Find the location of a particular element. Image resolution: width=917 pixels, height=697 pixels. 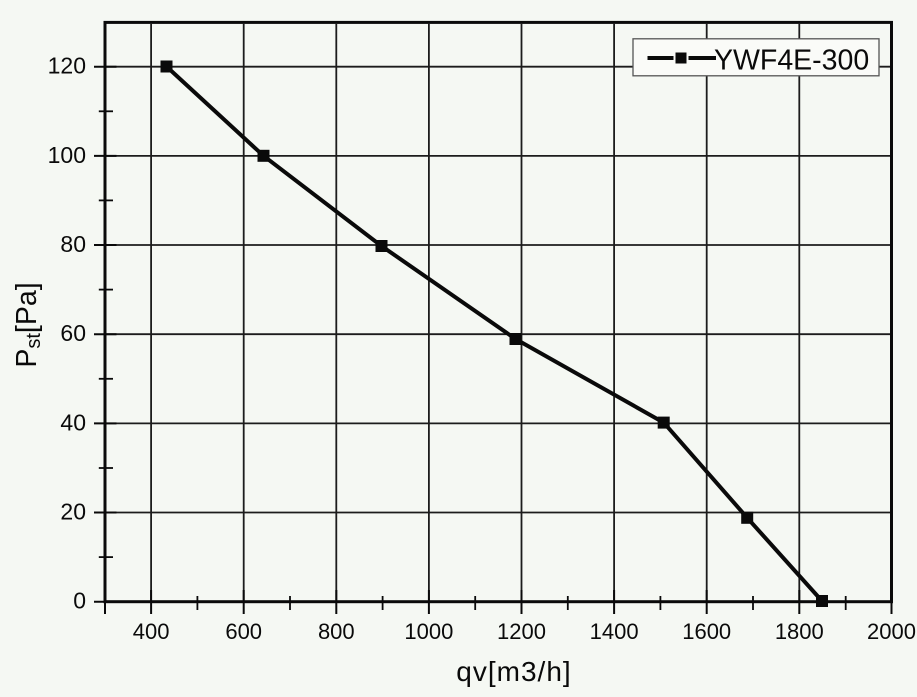

svg-text: 20 is located at coordinates (73, 512).